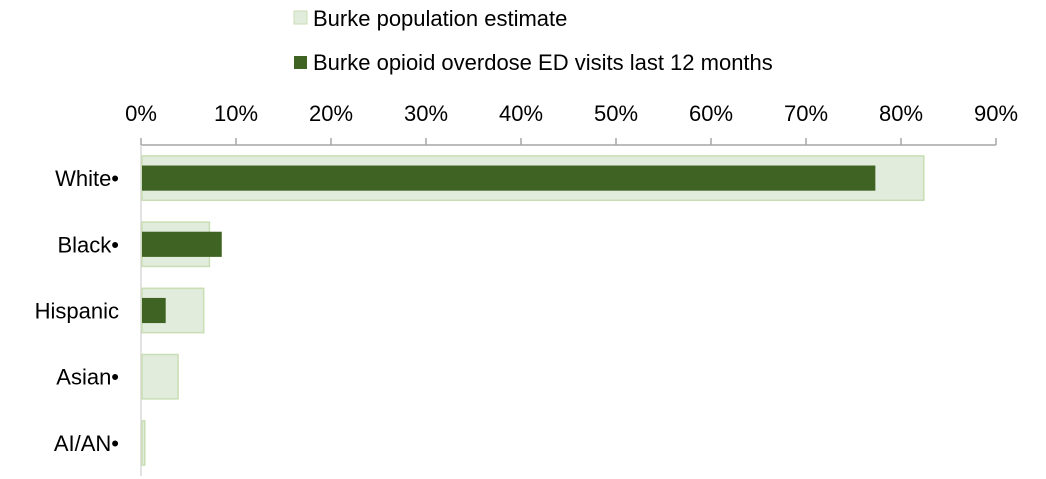  Describe the element at coordinates (89, 244) in the screenshot. I see `category-label: Black•` at that location.